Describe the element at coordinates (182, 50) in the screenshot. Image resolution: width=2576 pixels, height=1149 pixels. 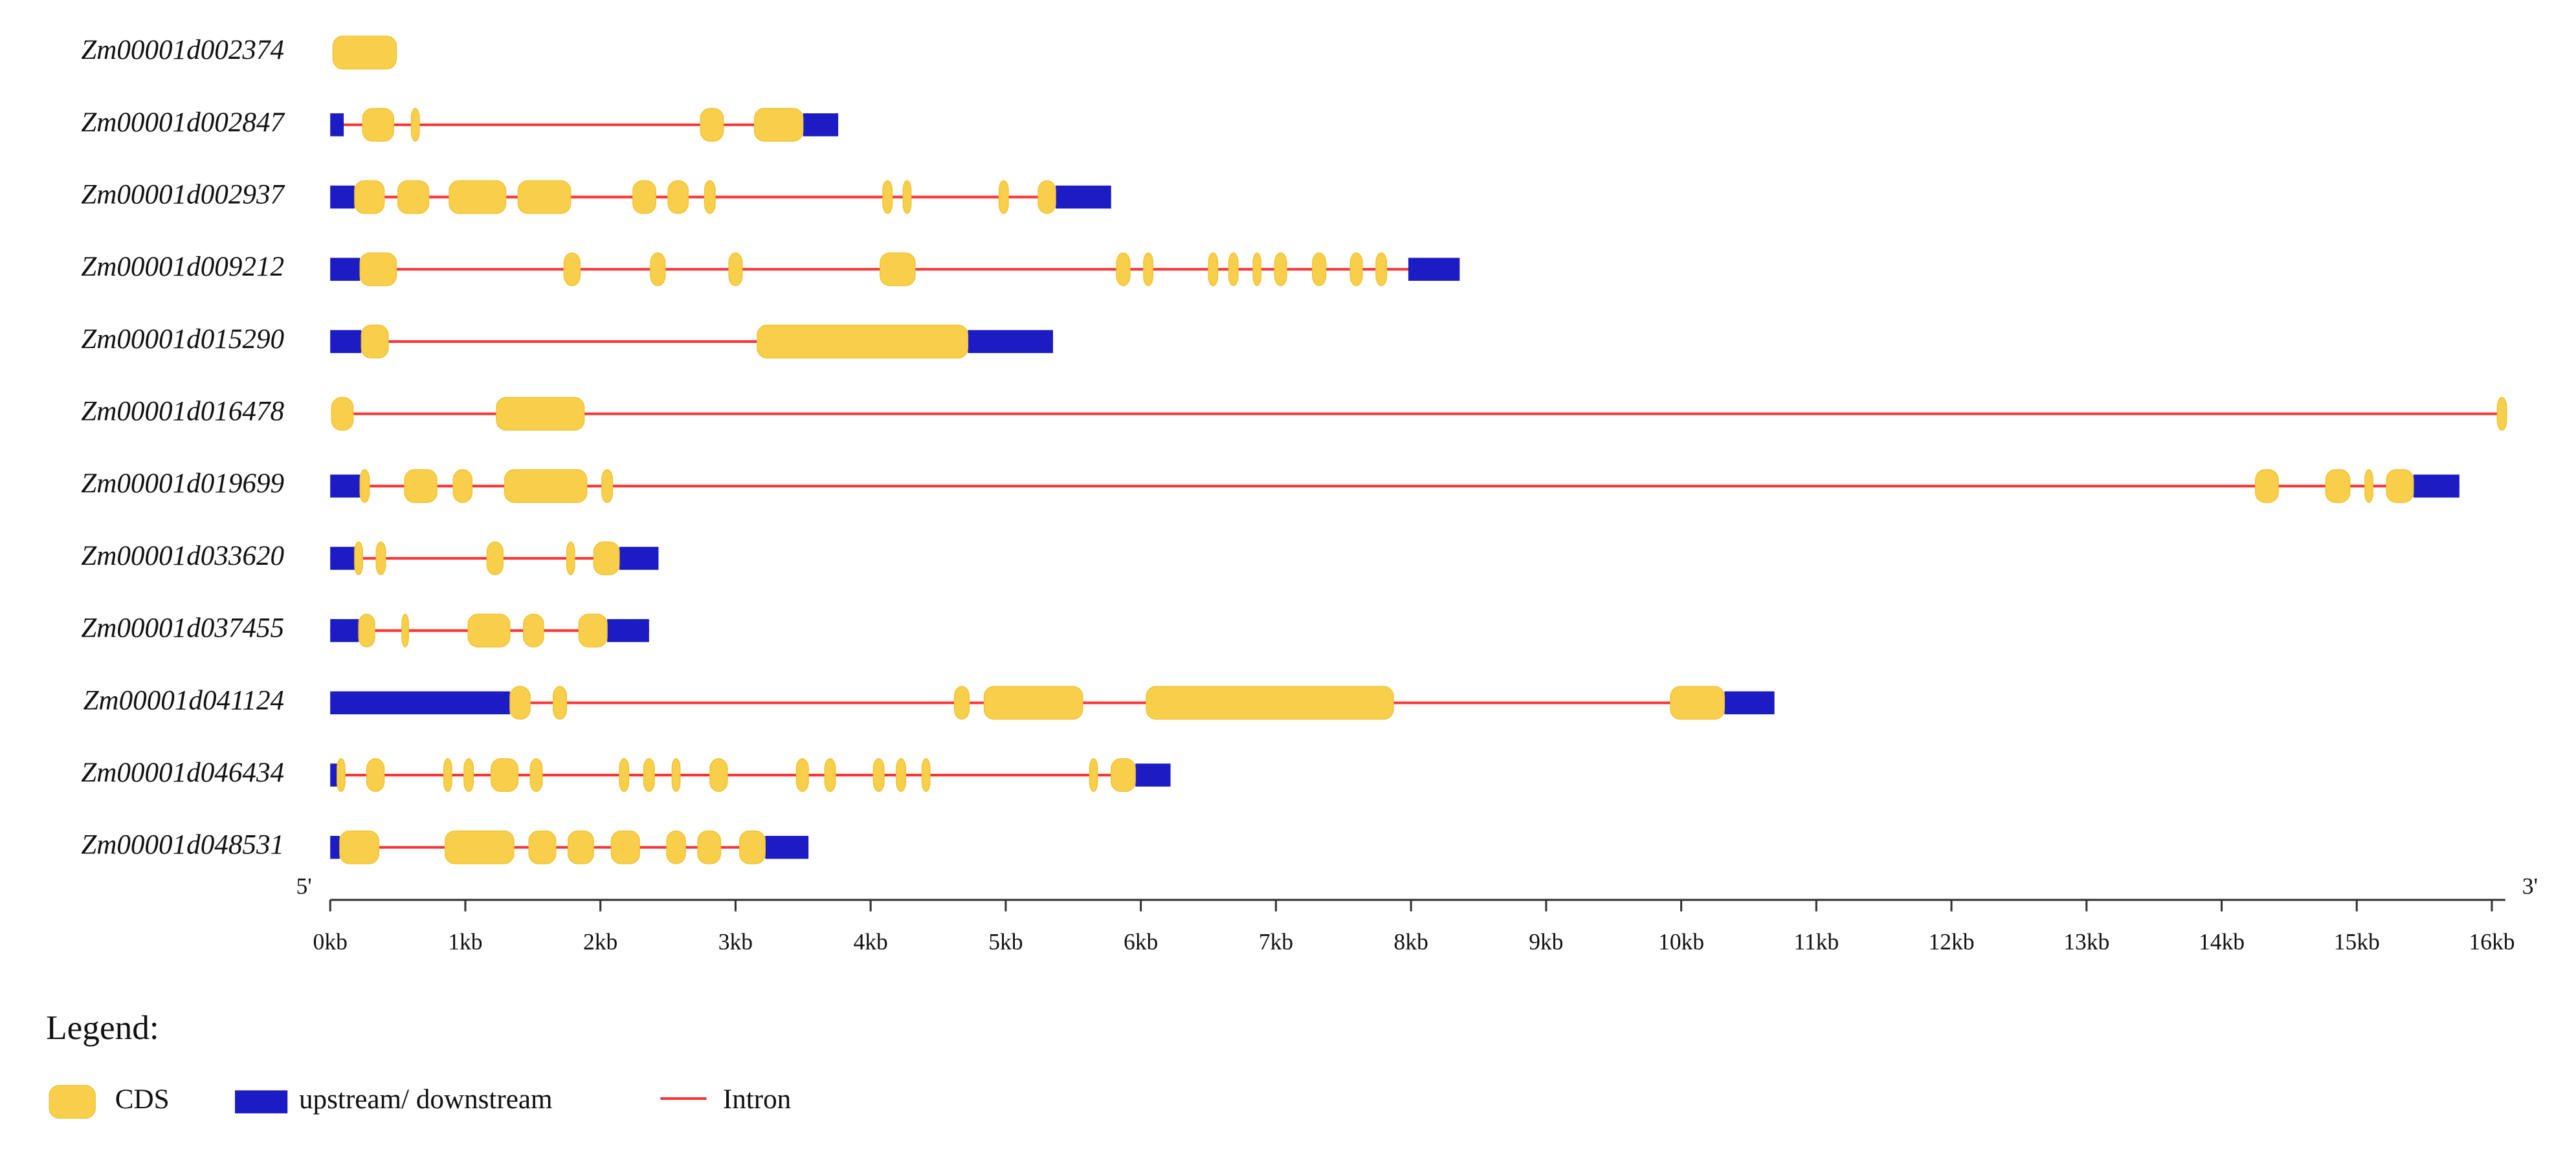
I see `gene-name: Zm00001d002374` at that location.